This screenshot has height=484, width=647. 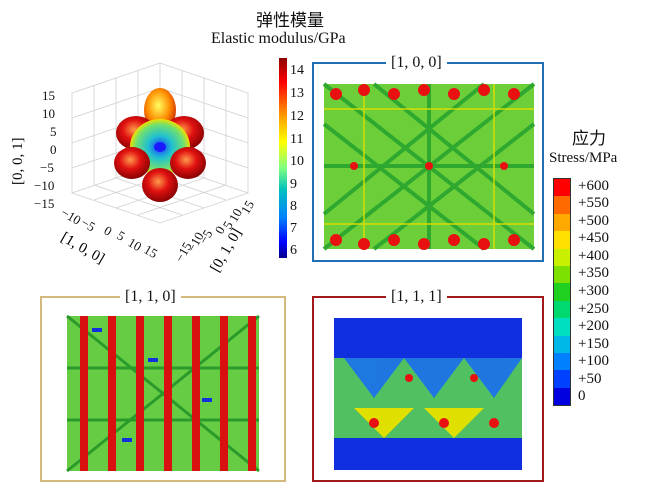 I want to click on z-tick: 0, so click(x=53, y=149).